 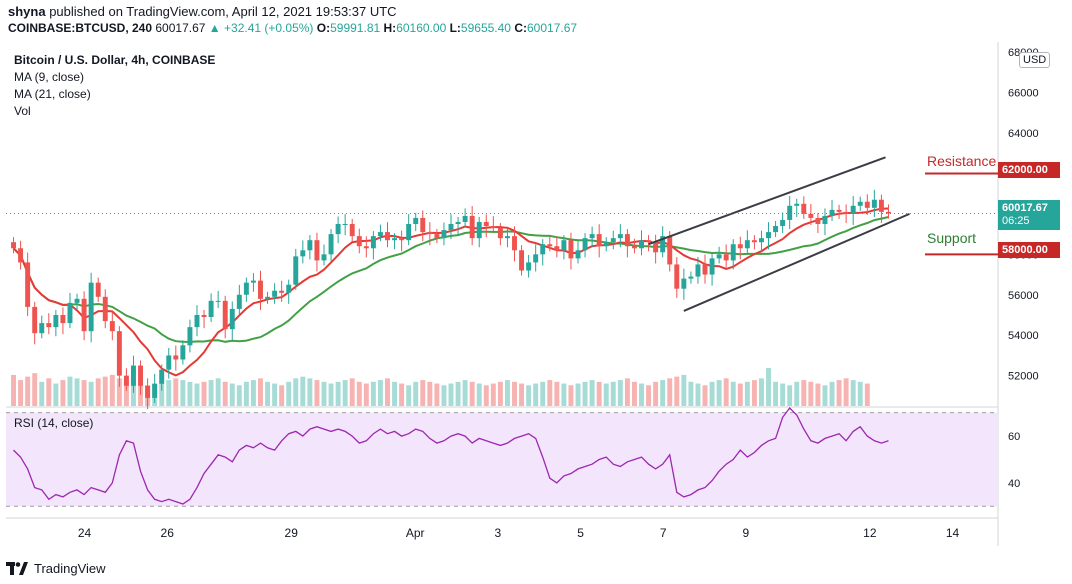 I want to click on price-tick-label: 56000, so click(x=1023, y=296).